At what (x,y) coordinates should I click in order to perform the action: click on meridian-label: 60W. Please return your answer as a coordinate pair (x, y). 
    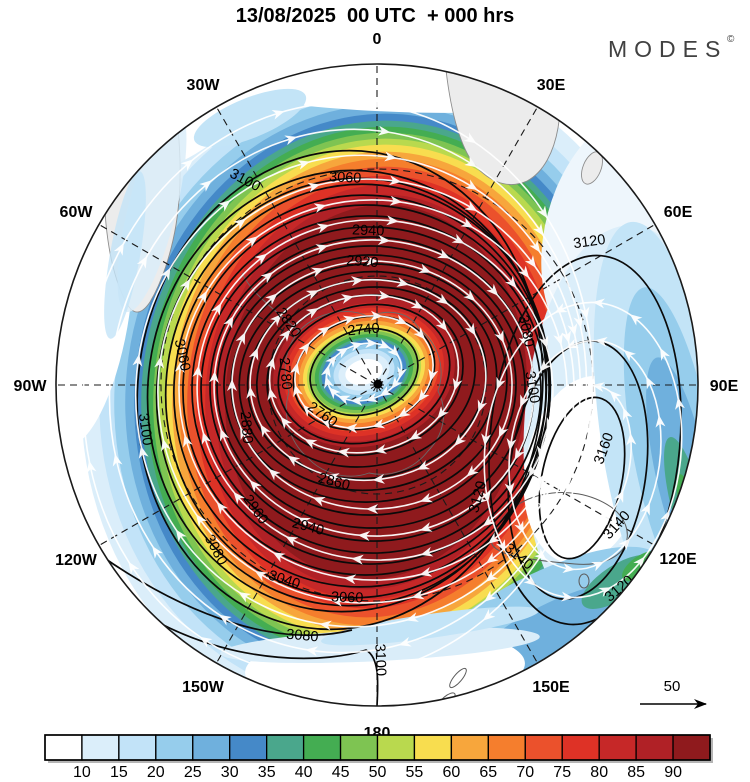
    Looking at the image, I should click on (77, 212).